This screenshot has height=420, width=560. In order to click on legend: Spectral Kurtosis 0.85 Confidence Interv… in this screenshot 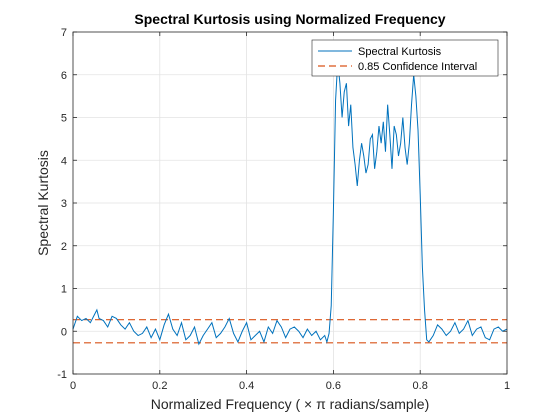, I will do `click(405, 58)`.